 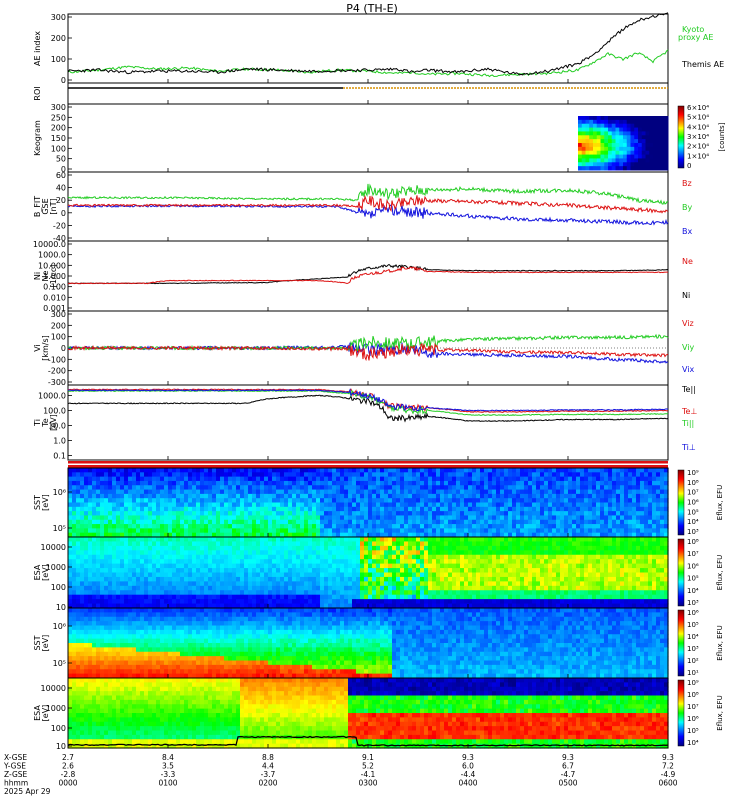 What do you see at coordinates (59, 455) in the screenshot?
I see `ti-ytick-label: 0.1` at bounding box center [59, 455].